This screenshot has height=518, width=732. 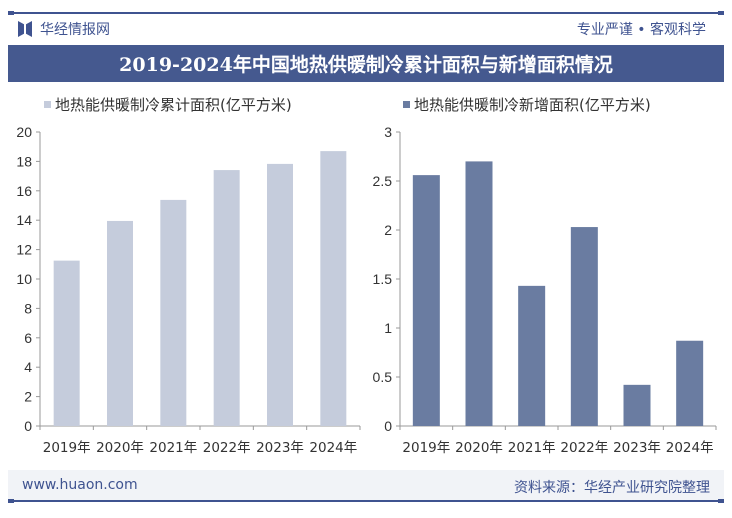 I want to click on y-tick-label: 8, so click(x=28, y=308).